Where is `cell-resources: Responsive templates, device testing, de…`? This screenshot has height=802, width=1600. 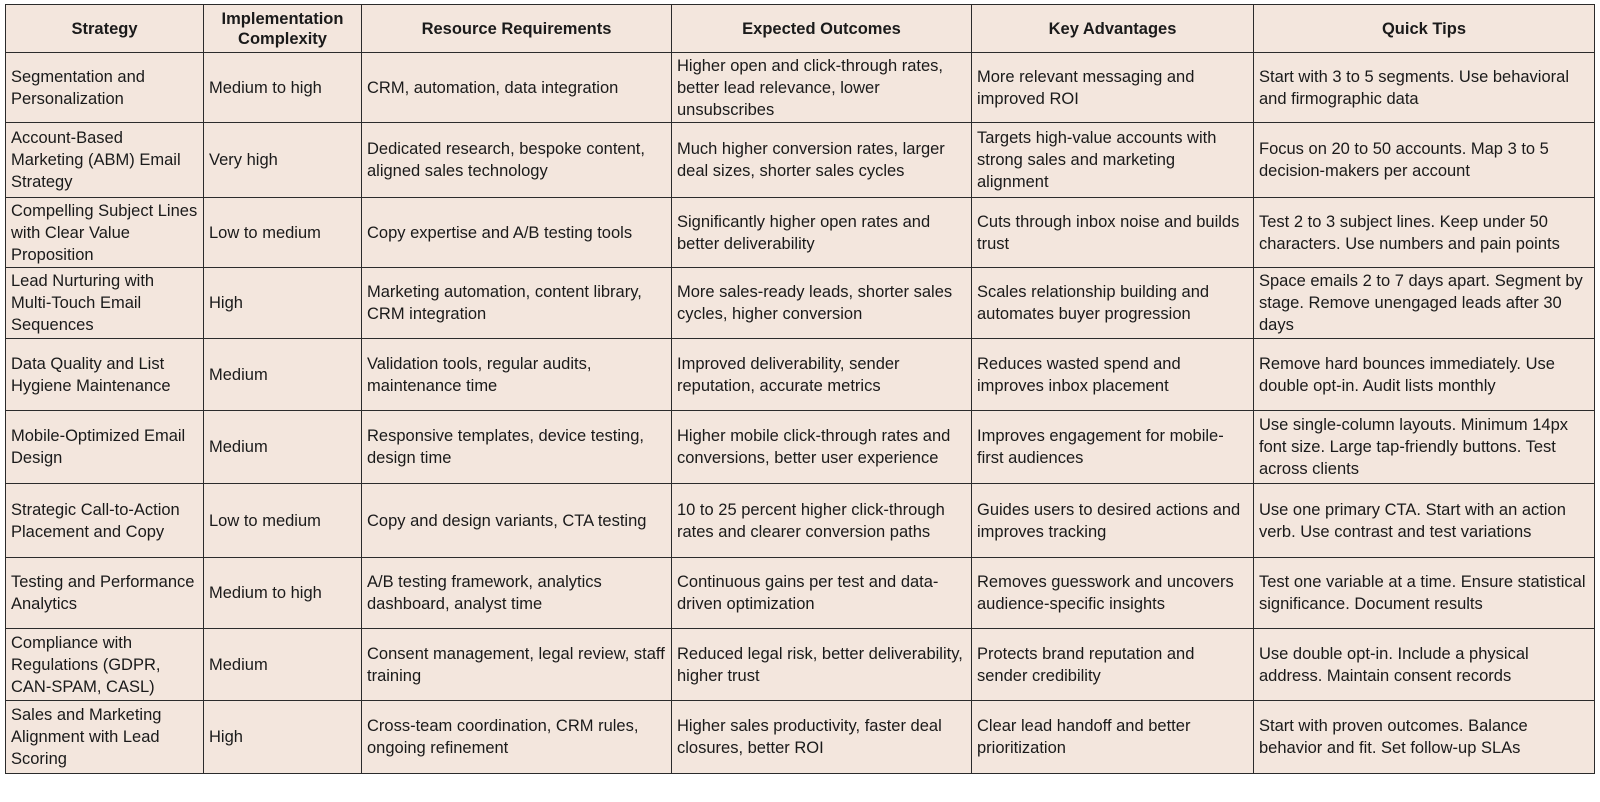 cell-resources: Responsive templates, device testing, de… is located at coordinates (516, 447).